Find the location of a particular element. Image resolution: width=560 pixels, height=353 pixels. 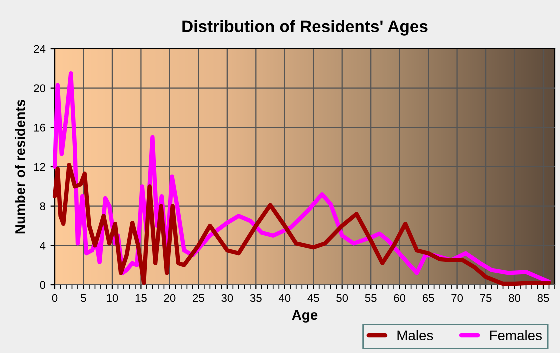

x-tick-label: 55 is located at coordinates (371, 298).